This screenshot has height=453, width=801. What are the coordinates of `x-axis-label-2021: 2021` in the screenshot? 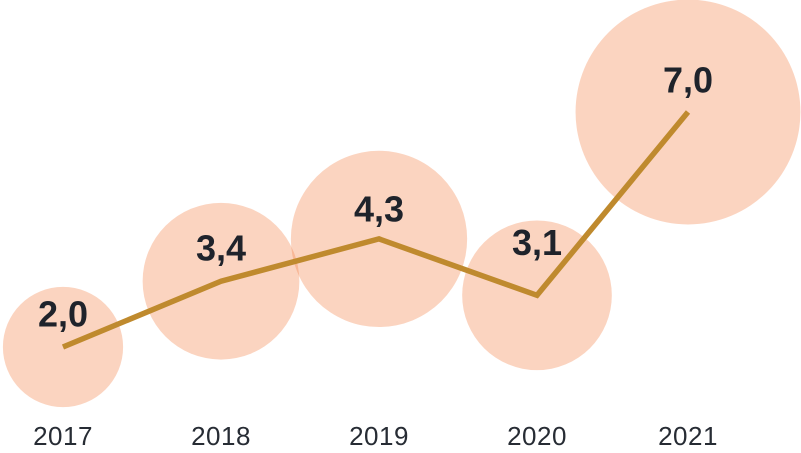 It's located at (688, 436).